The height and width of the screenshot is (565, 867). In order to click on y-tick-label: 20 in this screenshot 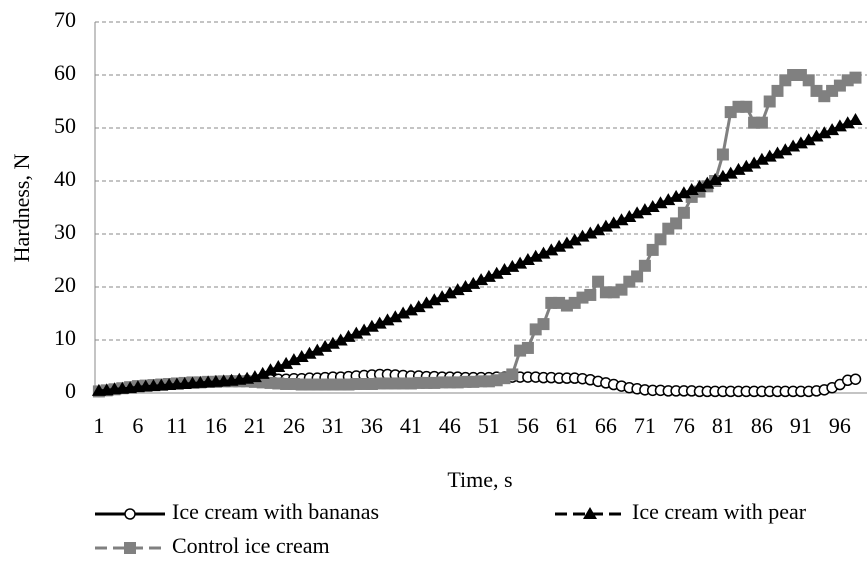, I will do `click(65, 284)`.